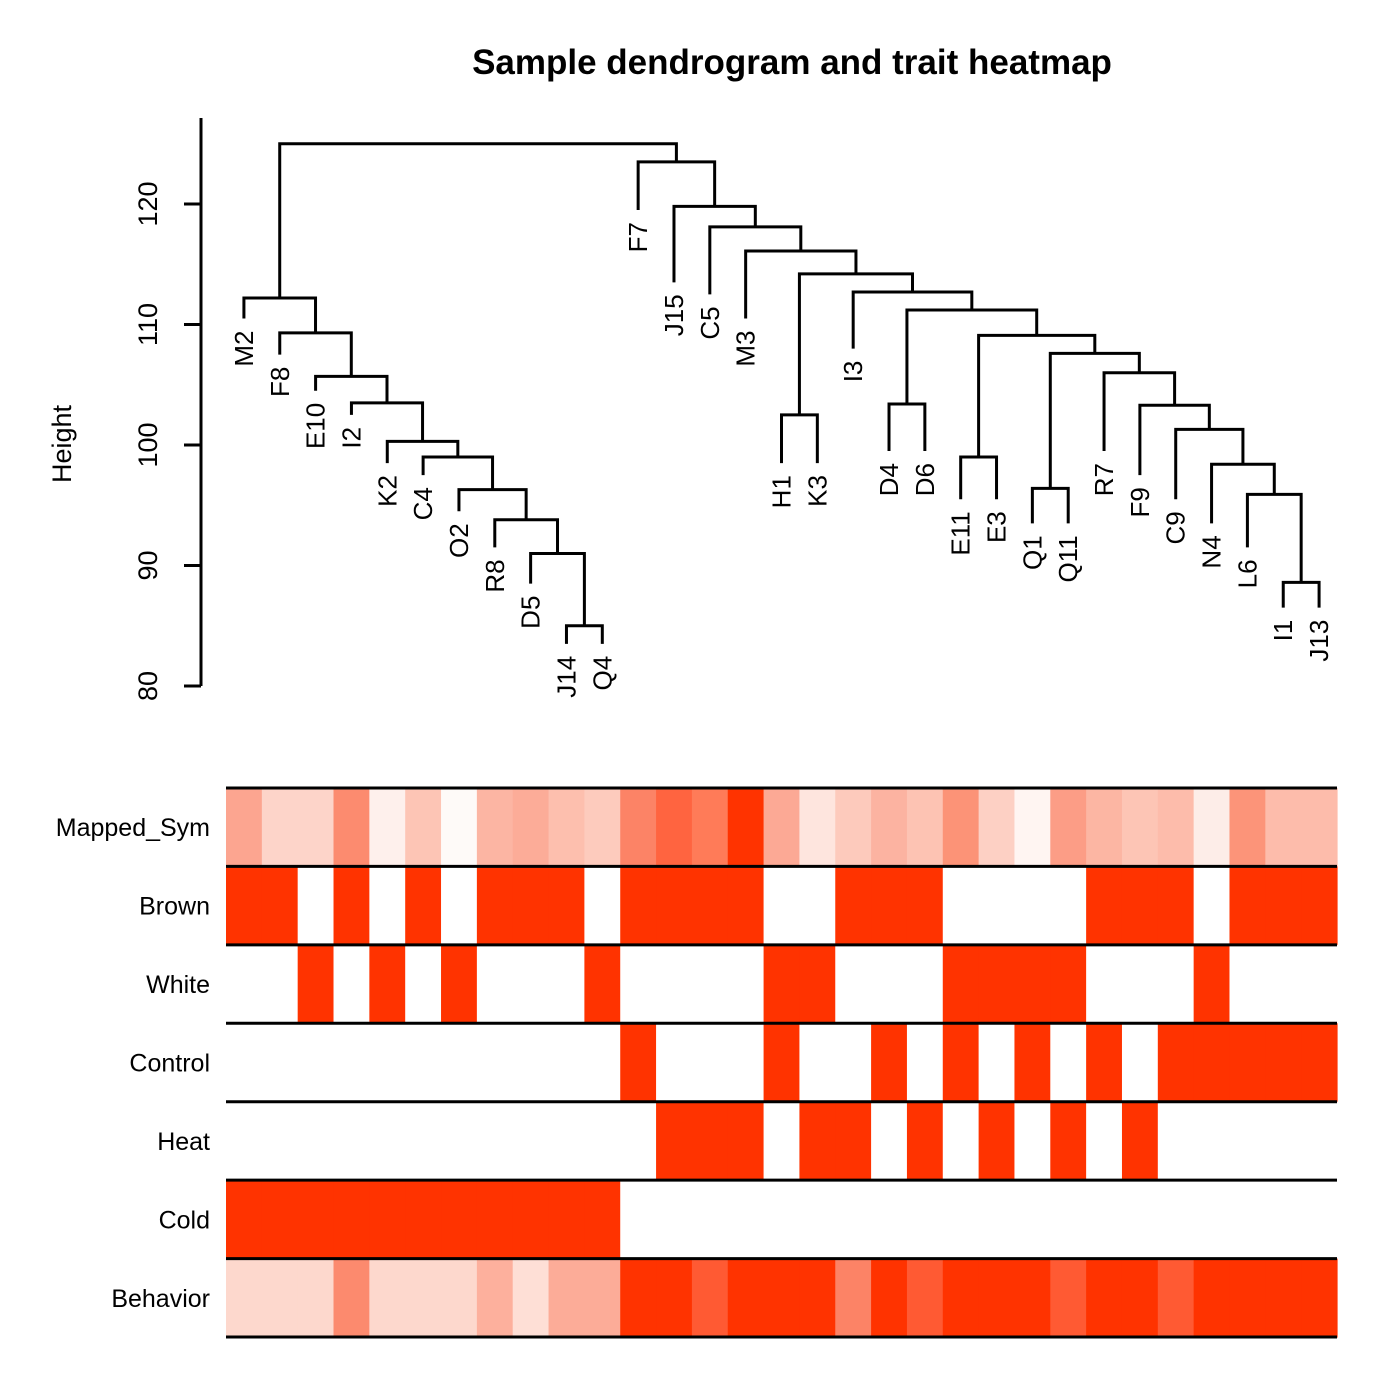 The image size is (1400, 1400). What do you see at coordinates (459, 540) in the screenshot?
I see `leaf-label-O2: O2` at bounding box center [459, 540].